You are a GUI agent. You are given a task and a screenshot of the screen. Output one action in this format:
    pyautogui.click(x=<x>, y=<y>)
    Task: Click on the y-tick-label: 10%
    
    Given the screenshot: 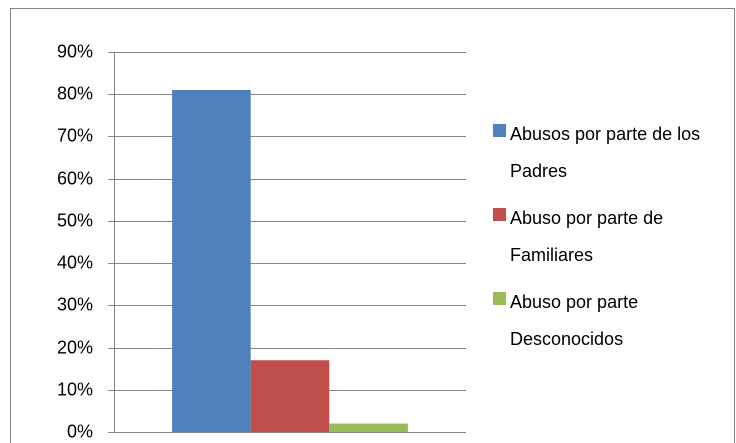 What is the action you would take?
    pyautogui.click(x=75, y=389)
    